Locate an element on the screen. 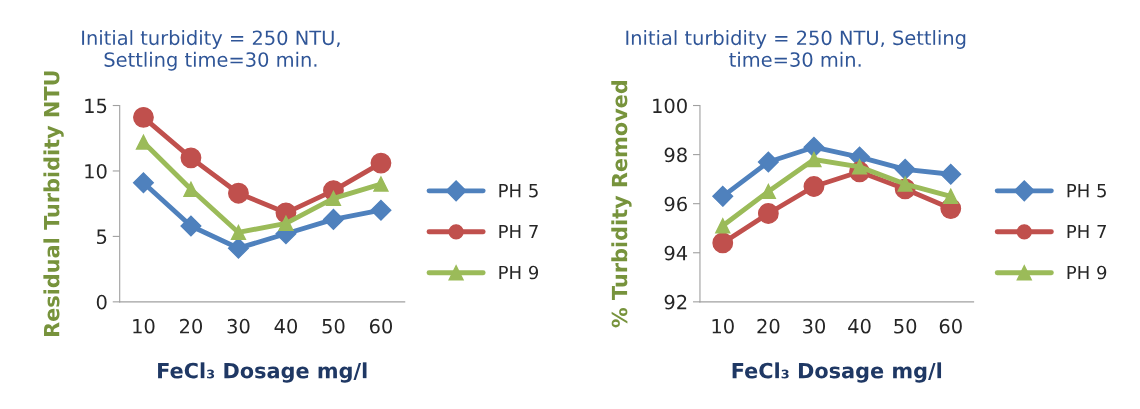 This screenshot has height=409, width=1140. y-tick-label: 98 is located at coordinates (675, 155).